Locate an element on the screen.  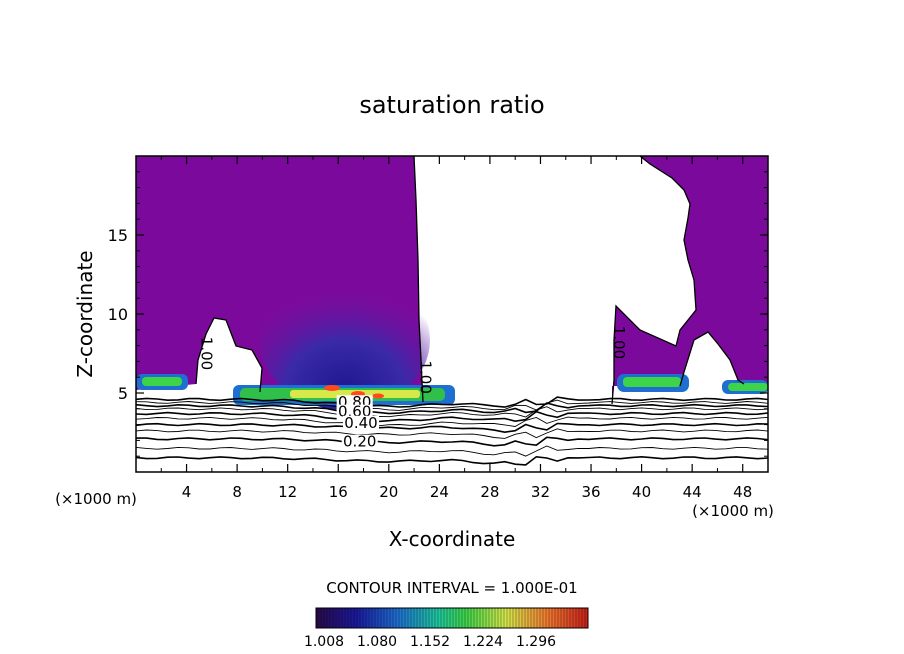
x-tick-label: 16 is located at coordinates (338, 492).